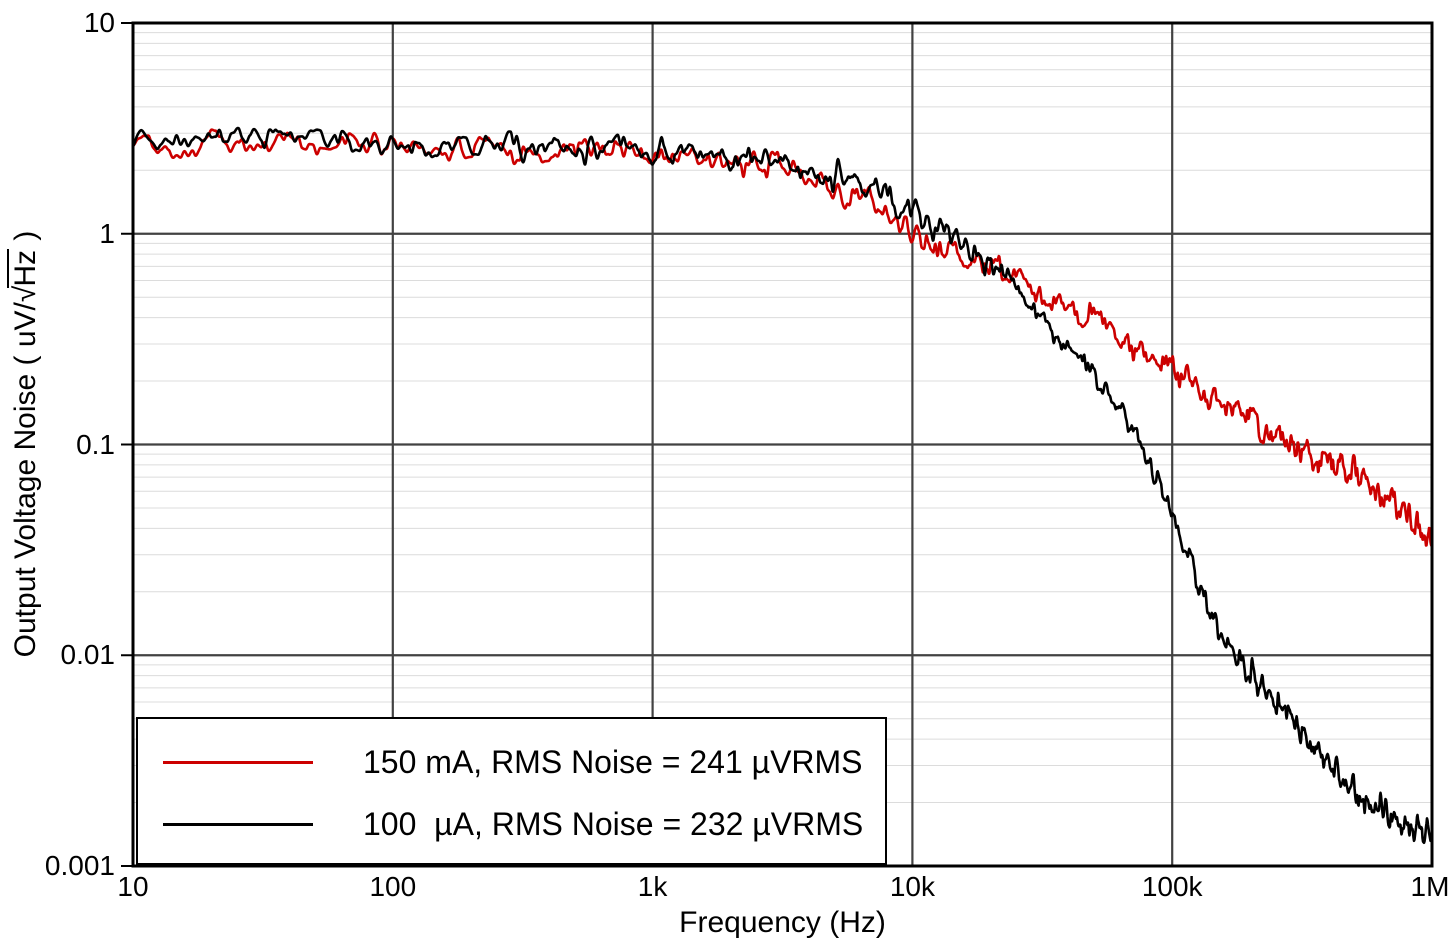  I want to click on y-tick-label-10: 10, so click(99, 22).